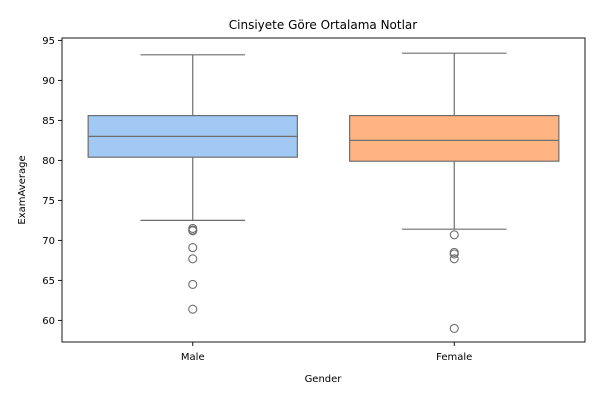 This screenshot has height=400, width=600. What do you see at coordinates (48, 161) in the screenshot?
I see `y-tick-label: 80` at bounding box center [48, 161].